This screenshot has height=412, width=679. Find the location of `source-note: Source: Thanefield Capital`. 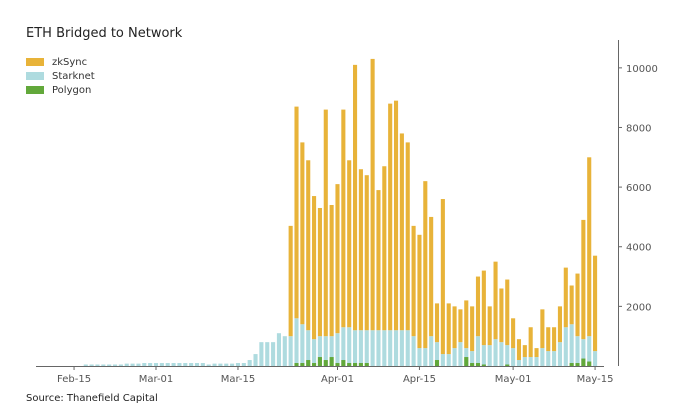

source-note: Source: Thanefield Capital is located at coordinates (92, 398).